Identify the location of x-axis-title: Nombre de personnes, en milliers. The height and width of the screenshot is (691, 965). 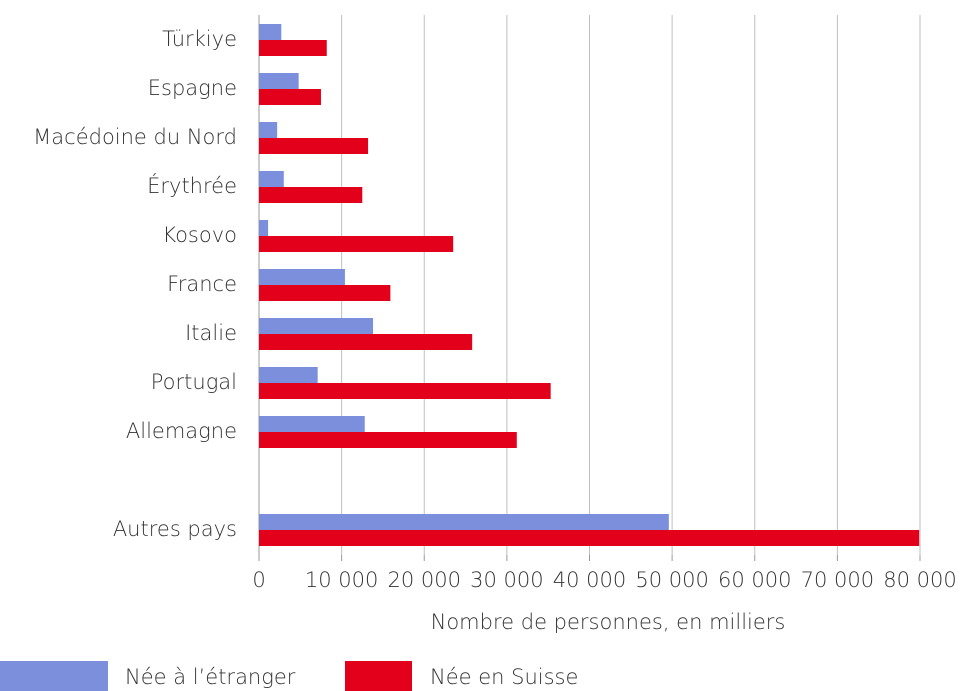
(608, 622).